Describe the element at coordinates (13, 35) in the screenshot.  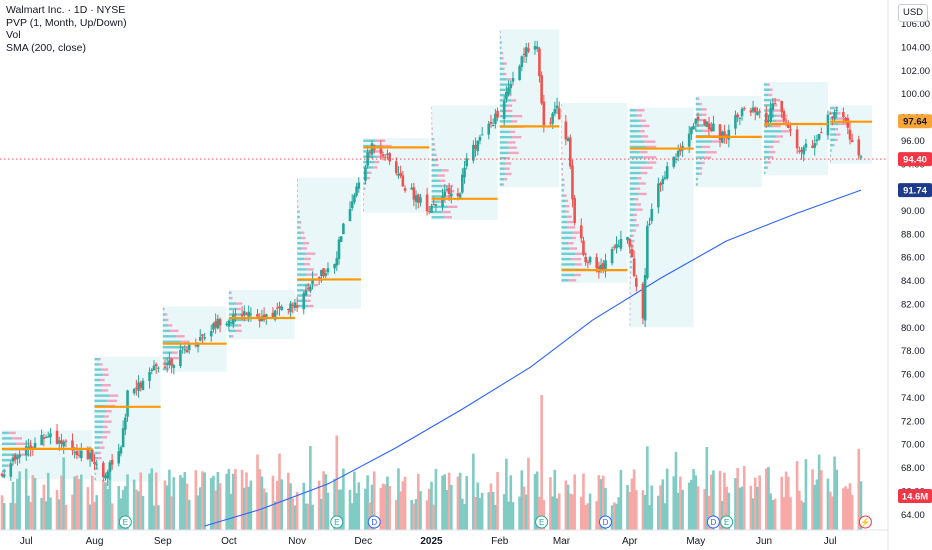
I see `legend-vol: Vol` at that location.